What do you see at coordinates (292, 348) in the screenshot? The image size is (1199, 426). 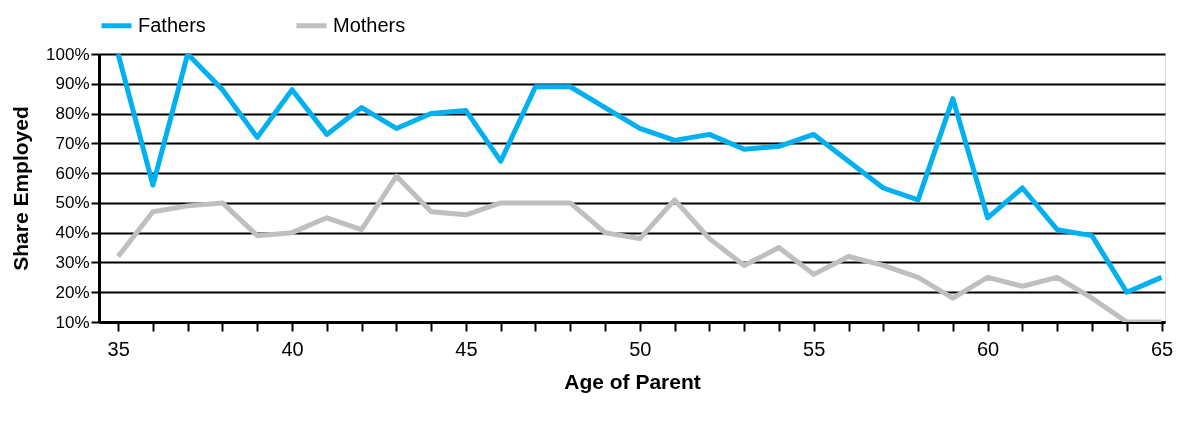 I see `x-tick-label: 40` at bounding box center [292, 348].